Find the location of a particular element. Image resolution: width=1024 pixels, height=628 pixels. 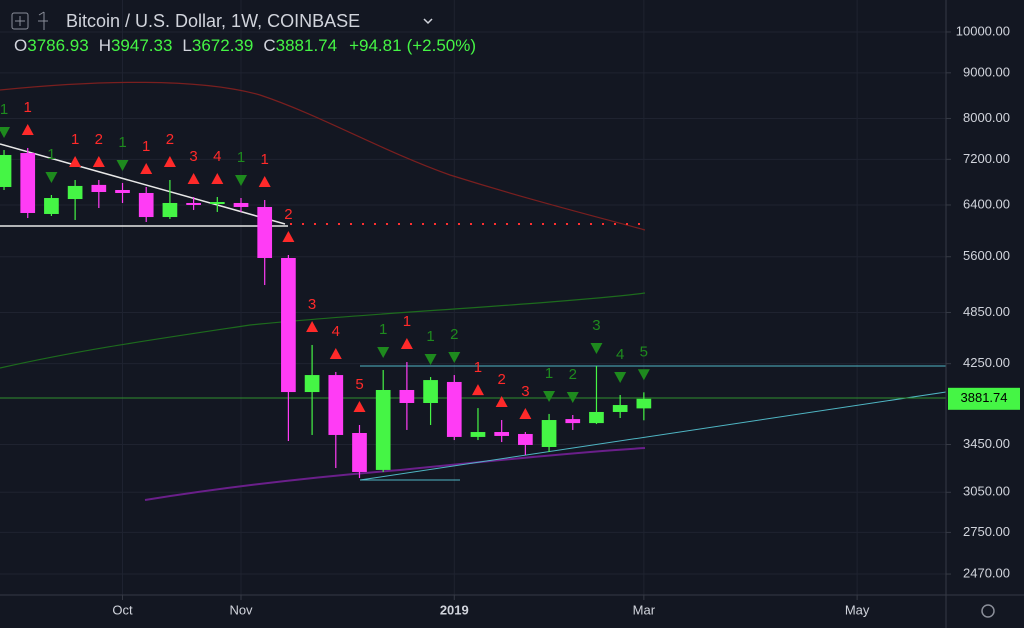

y-tick-label: 2750.00 is located at coordinates (986, 531).